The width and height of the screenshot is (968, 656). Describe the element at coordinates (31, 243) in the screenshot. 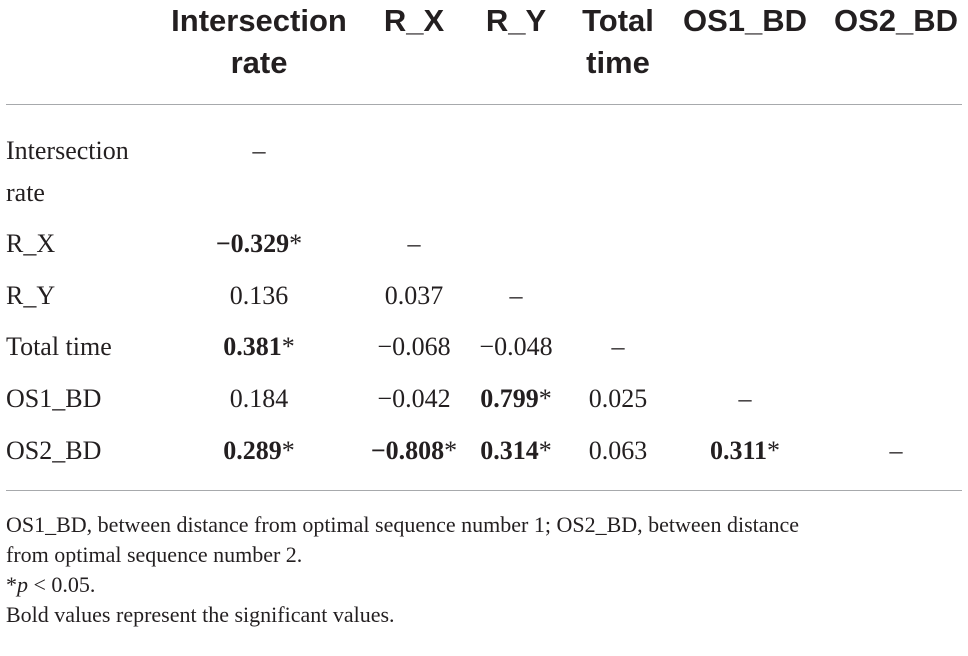

I see `row-label-line: R_X` at that location.